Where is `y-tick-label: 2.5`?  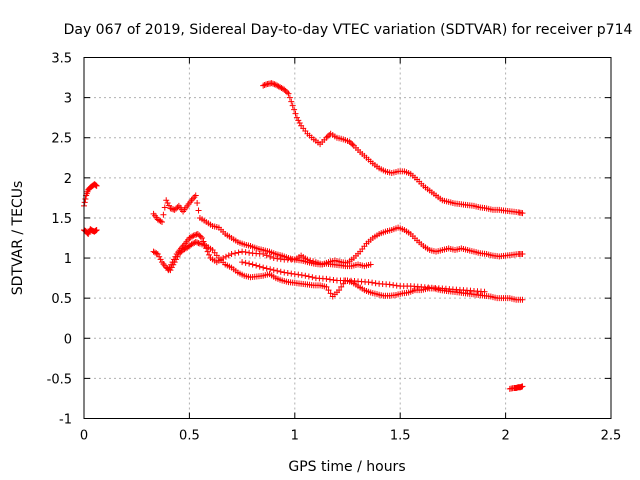 y-tick-label: 2.5 is located at coordinates (61, 139).